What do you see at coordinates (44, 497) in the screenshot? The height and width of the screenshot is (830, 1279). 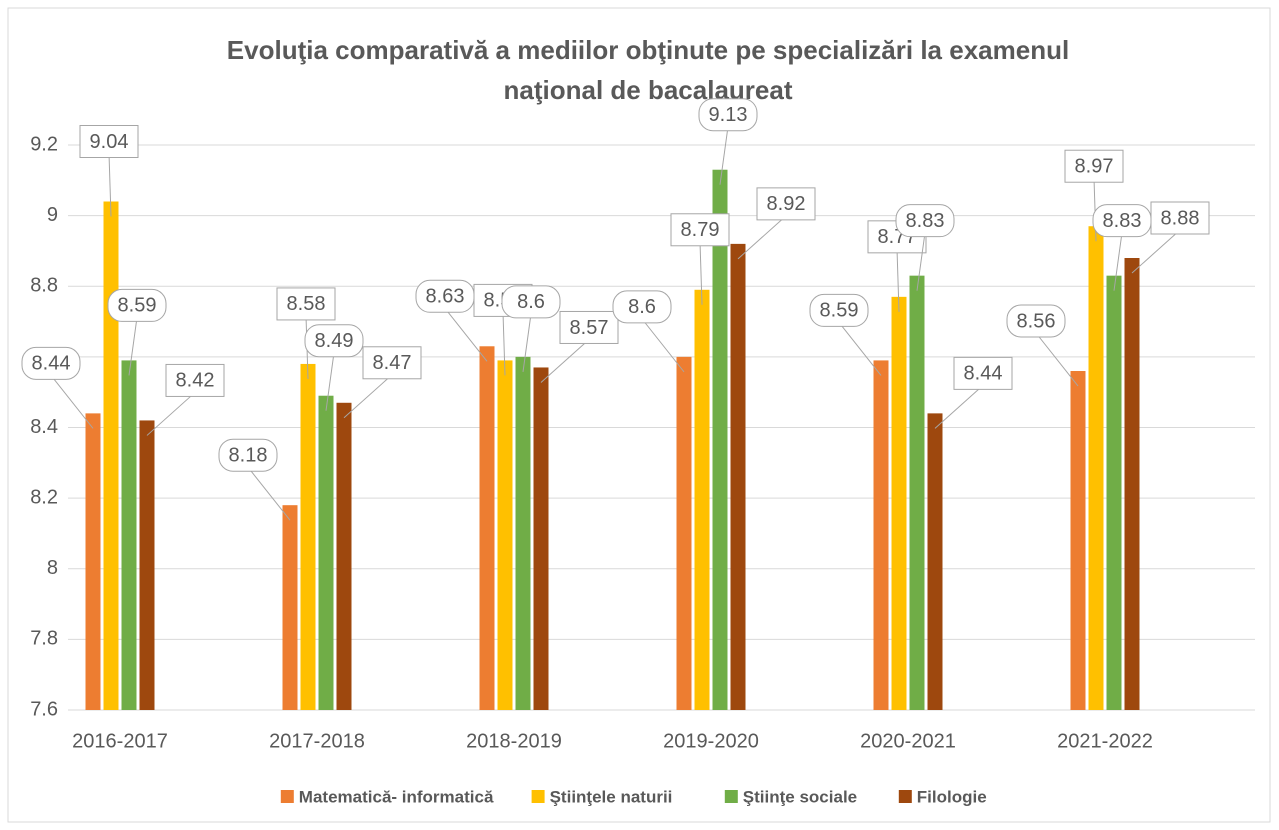 I see `y-tick-label: 8.2` at bounding box center [44, 497].